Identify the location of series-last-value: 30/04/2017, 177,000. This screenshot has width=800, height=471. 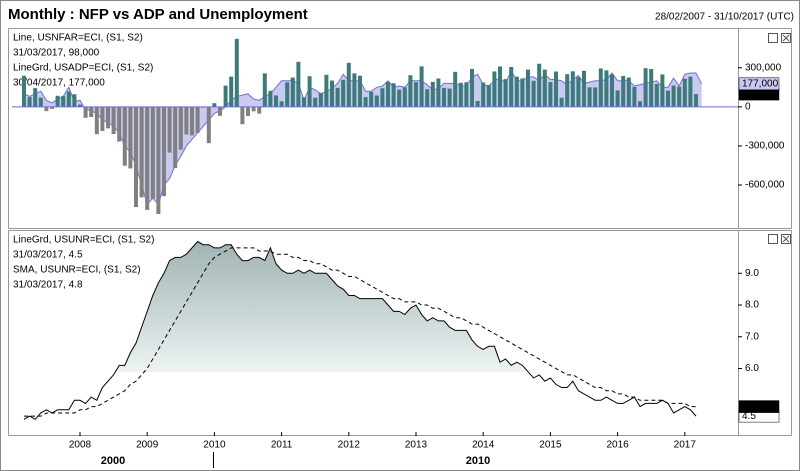
(59, 83).